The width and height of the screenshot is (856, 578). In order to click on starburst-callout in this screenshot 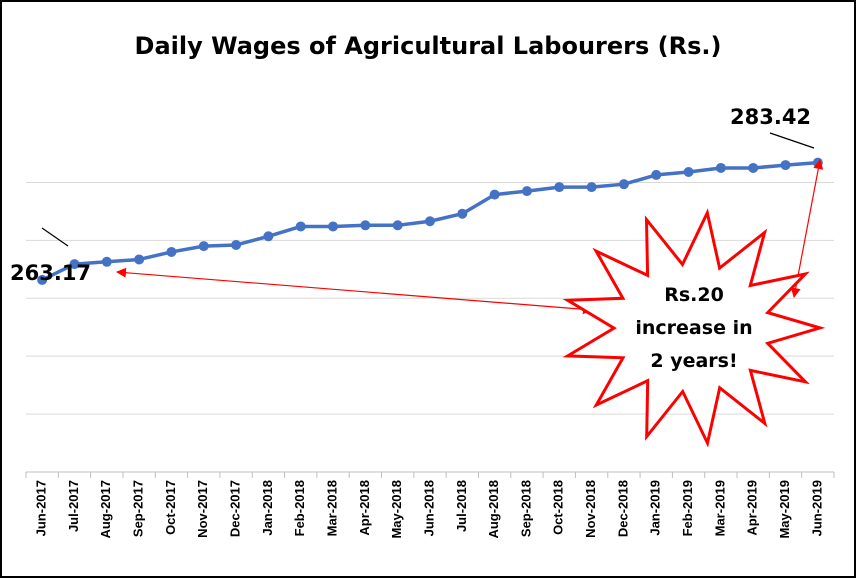, I will do `click(694, 328)`.